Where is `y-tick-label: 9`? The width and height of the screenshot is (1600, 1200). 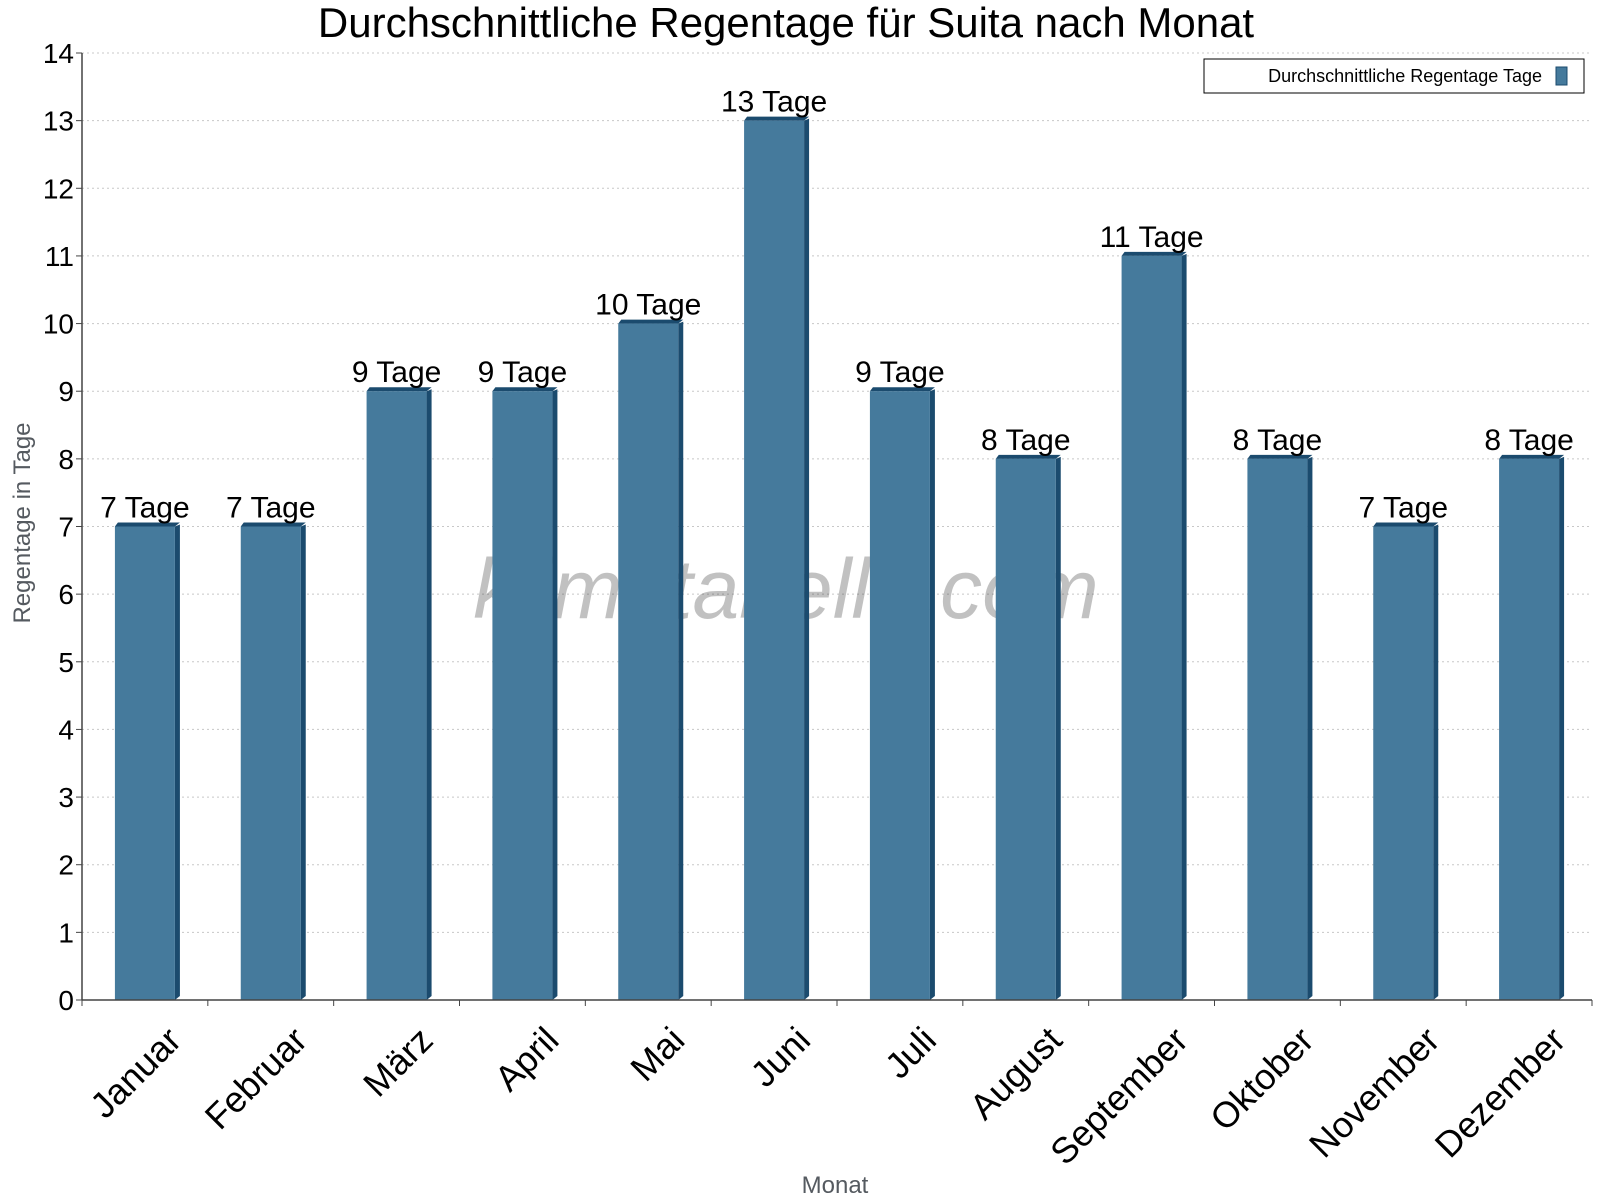 y-tick-label: 9 is located at coordinates (66, 391).